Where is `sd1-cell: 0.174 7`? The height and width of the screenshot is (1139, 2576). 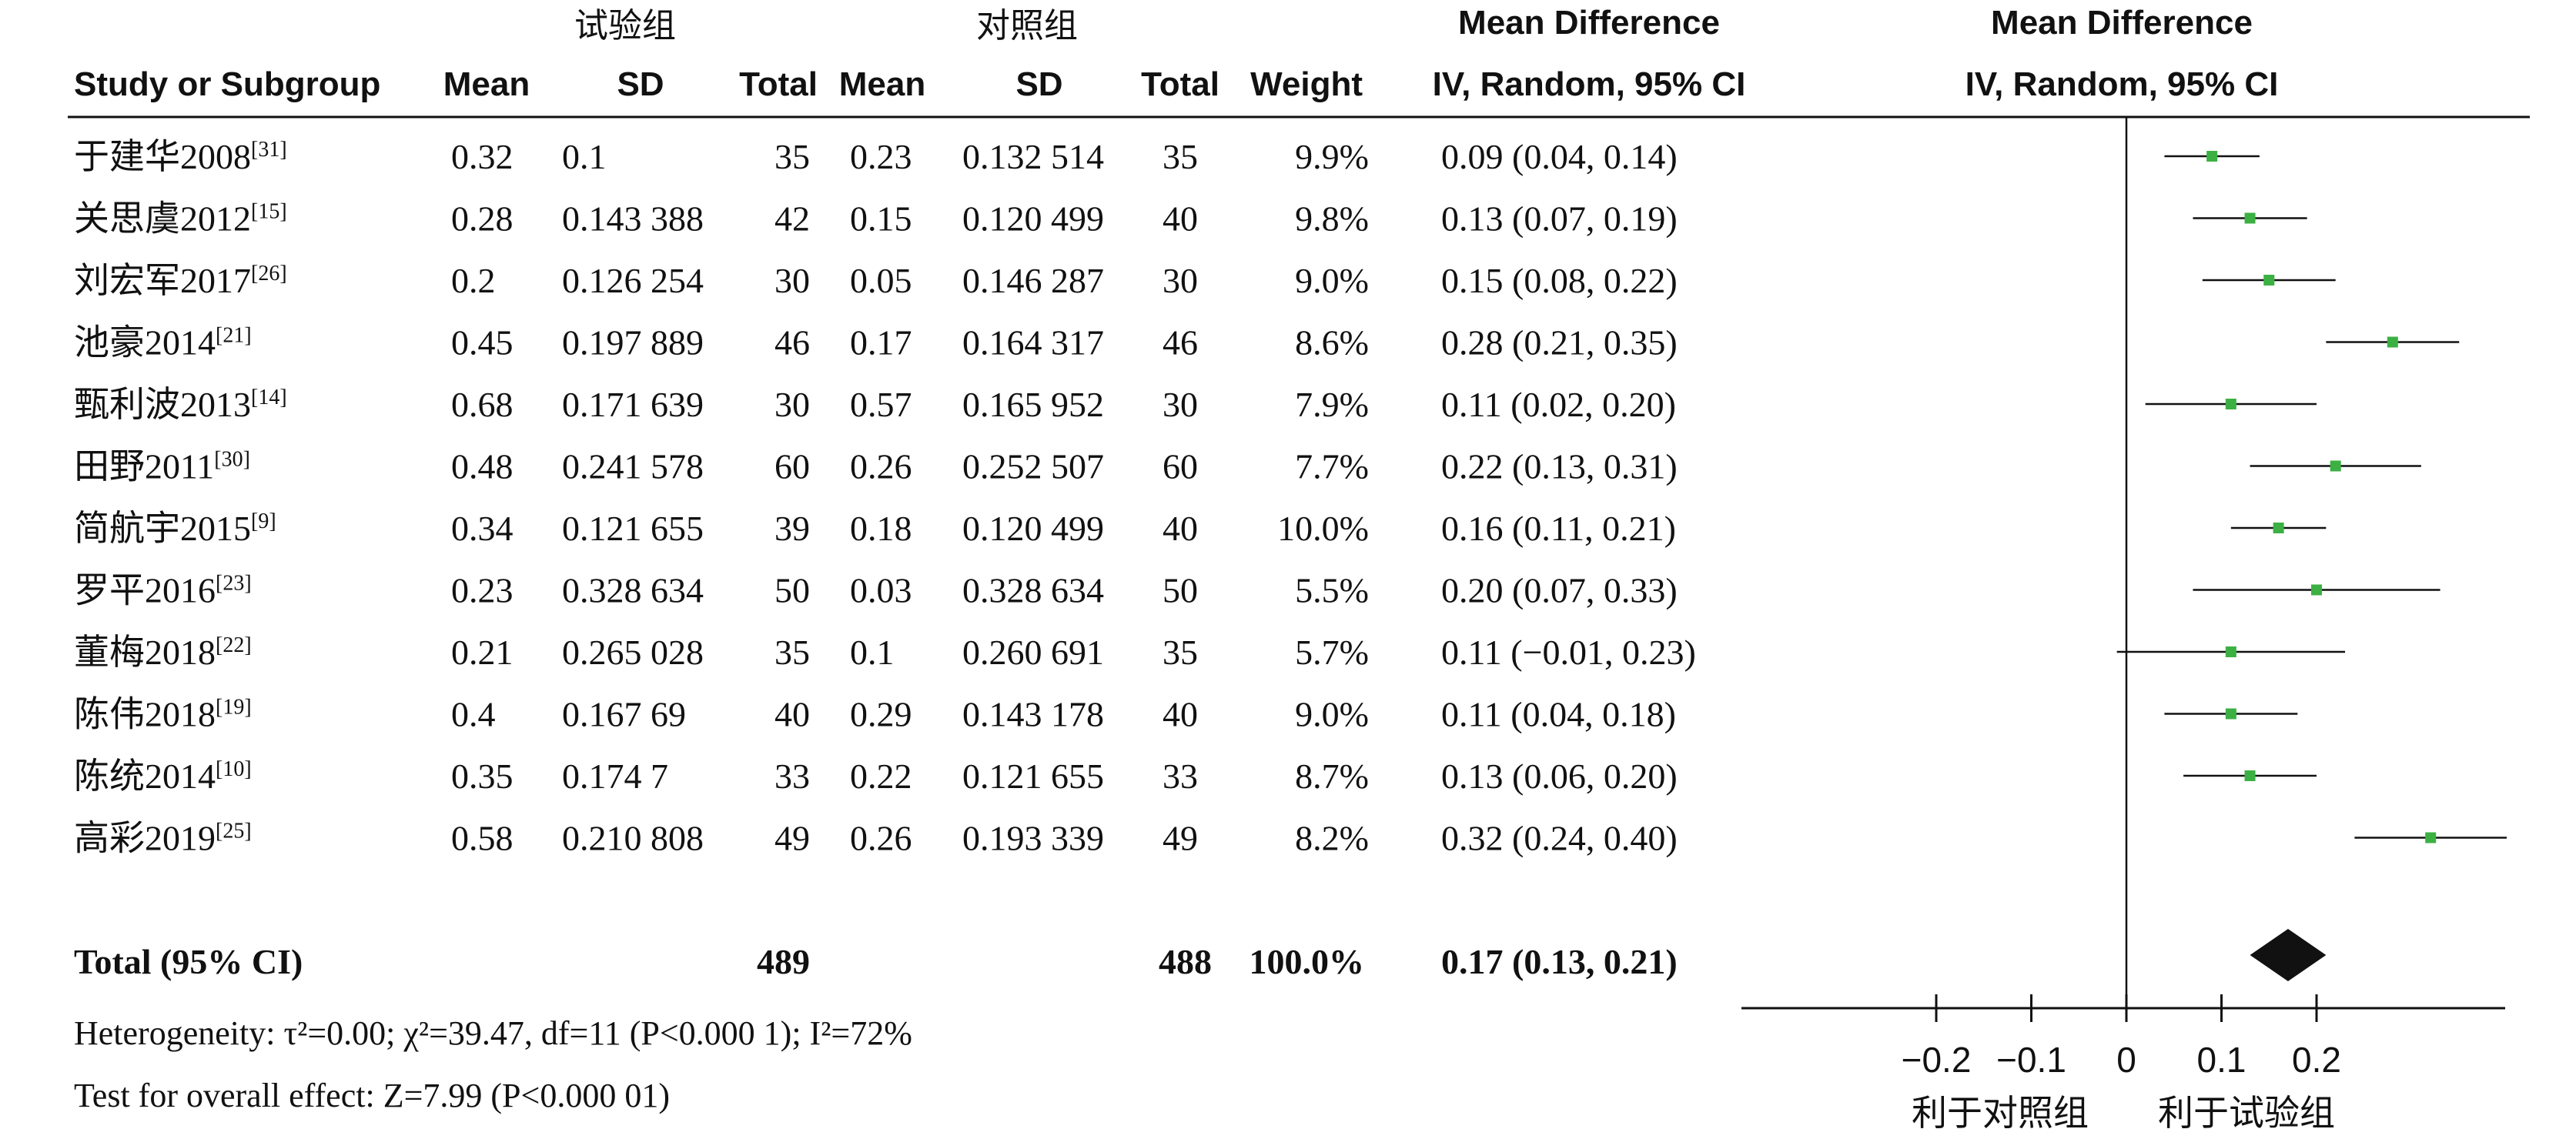
sd1-cell: 0.174 7 is located at coordinates (615, 776).